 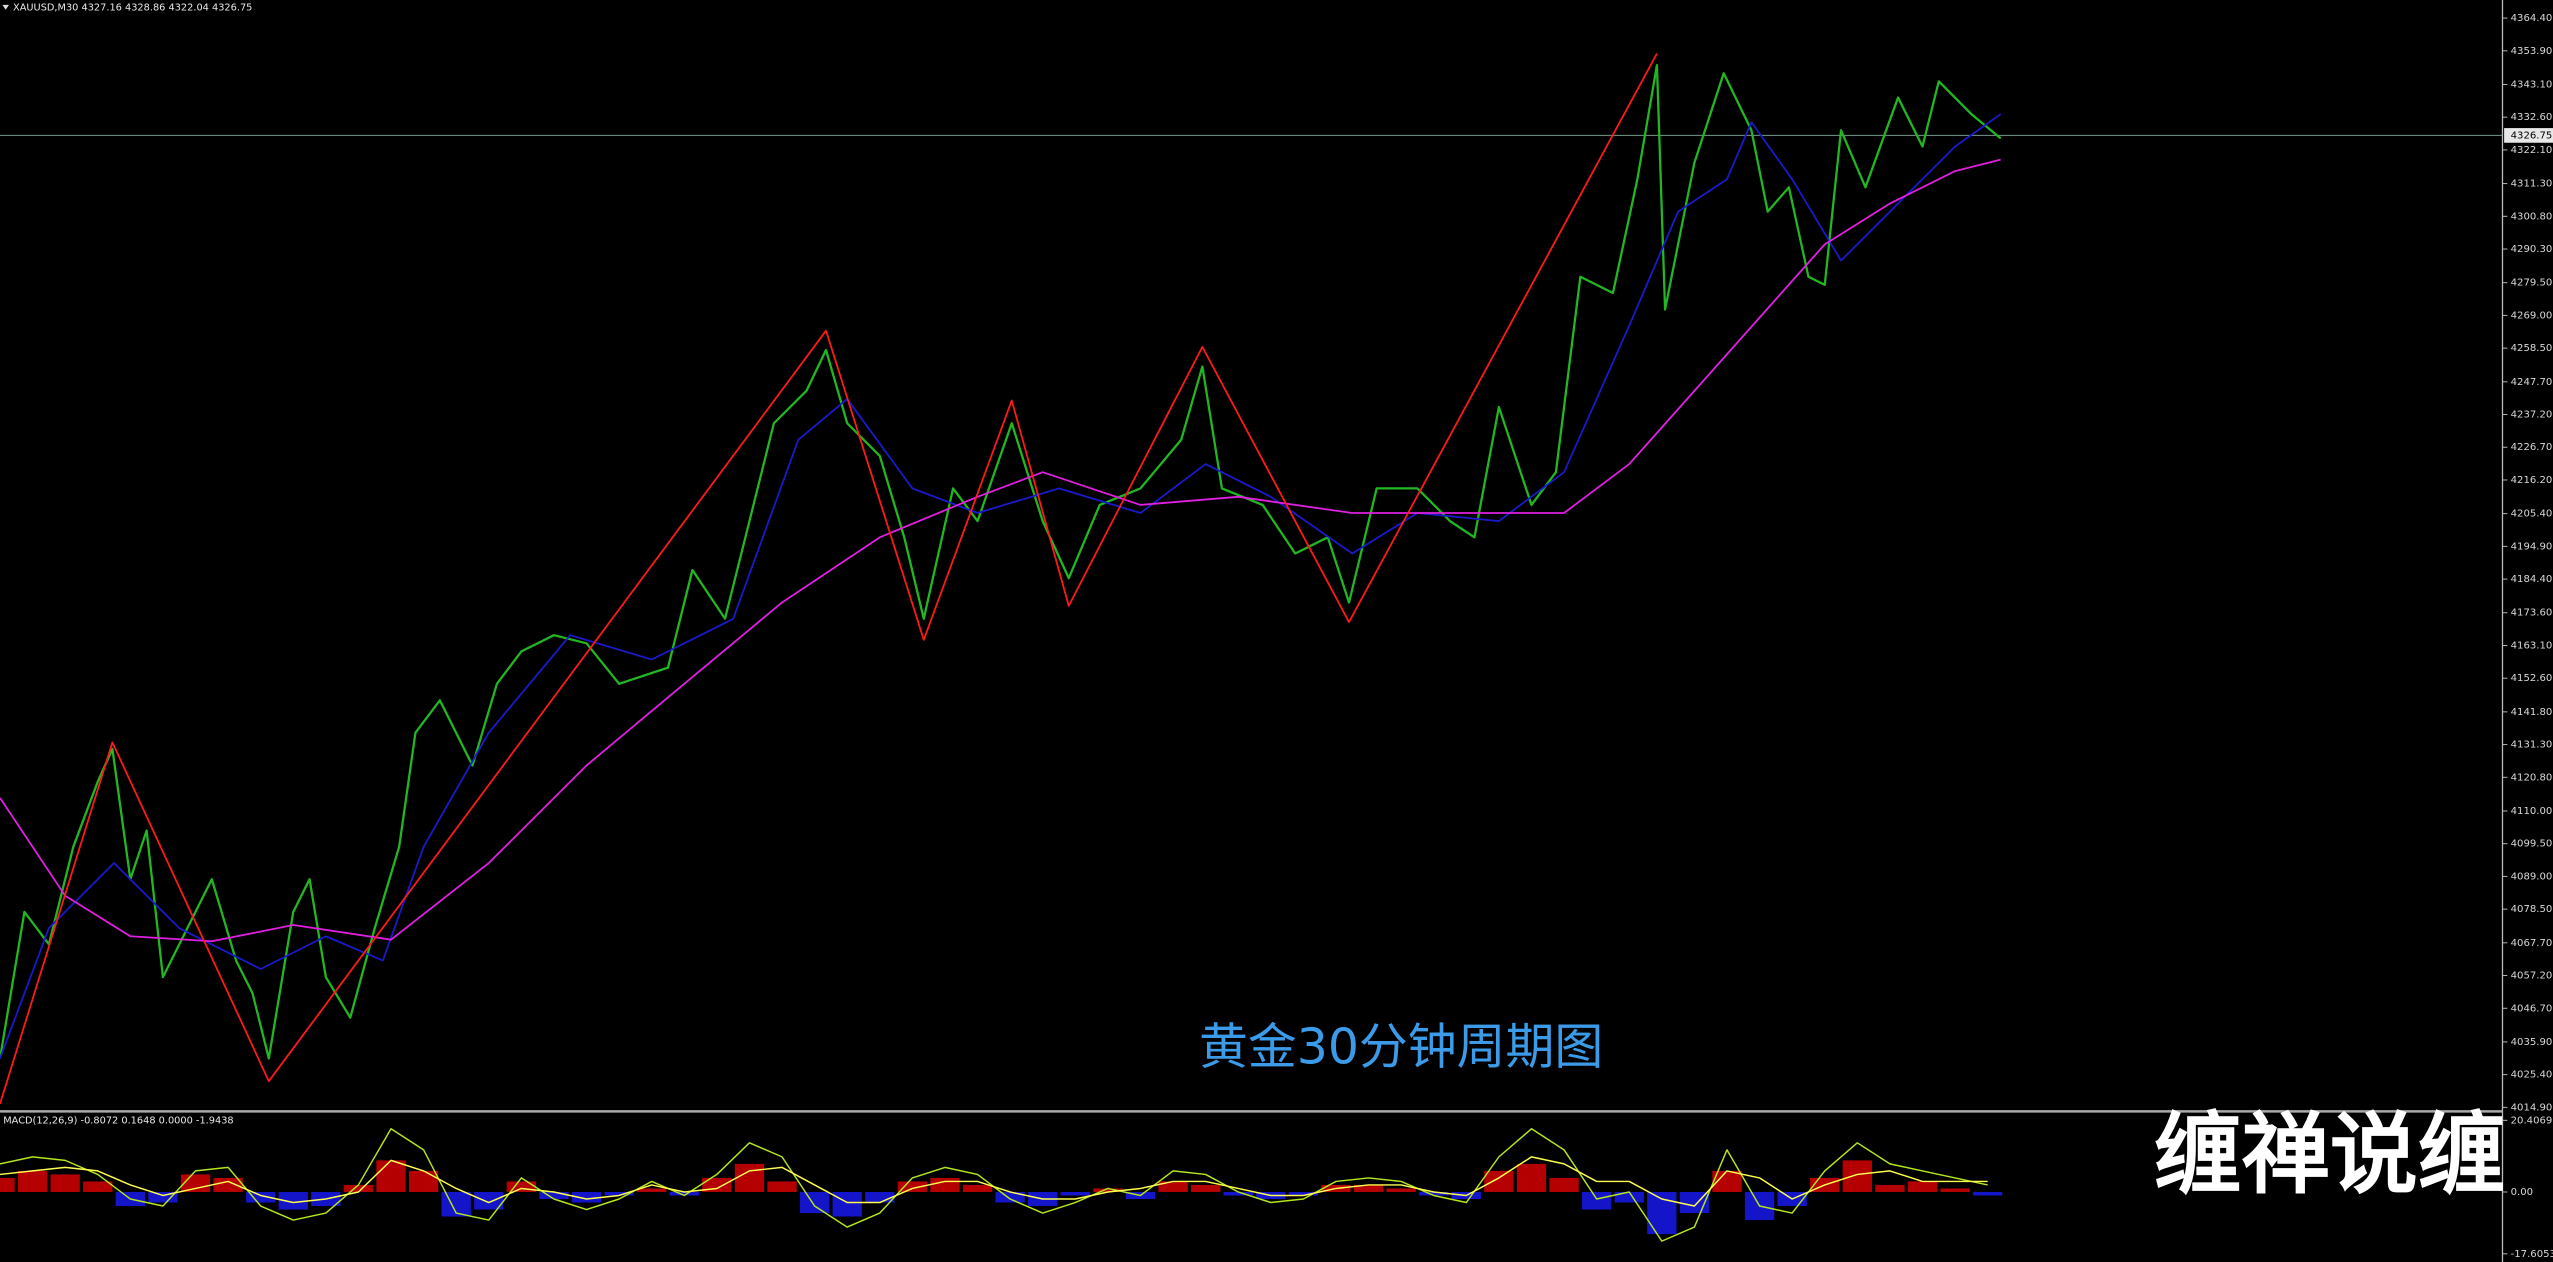 I want to click on y-tick-label: 4311.30, so click(x=2532, y=184).